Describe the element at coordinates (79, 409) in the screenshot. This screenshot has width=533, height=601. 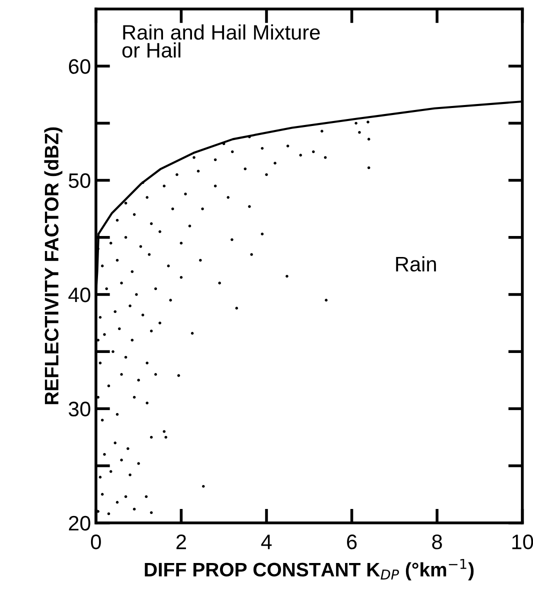
I see `y-tick-label: 30` at that location.